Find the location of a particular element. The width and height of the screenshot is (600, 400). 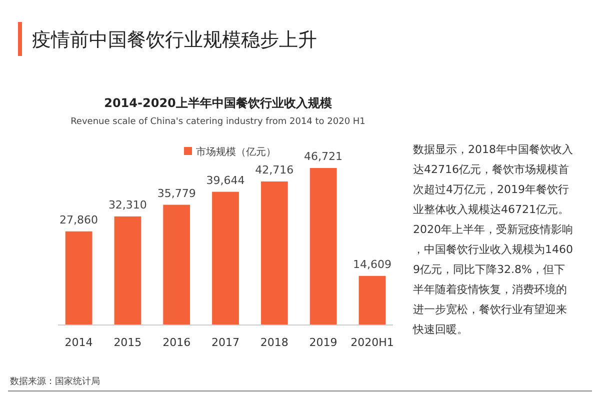

data-label: 39,644 is located at coordinates (225, 180).